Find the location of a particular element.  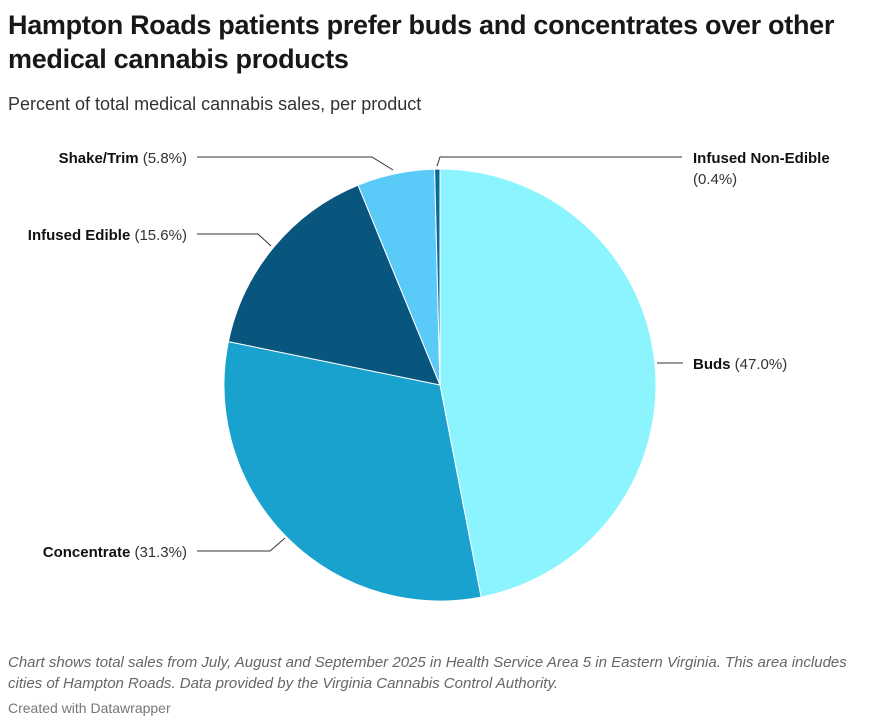

slice-label-buds: Buds (47.0%) is located at coordinates (740, 364).